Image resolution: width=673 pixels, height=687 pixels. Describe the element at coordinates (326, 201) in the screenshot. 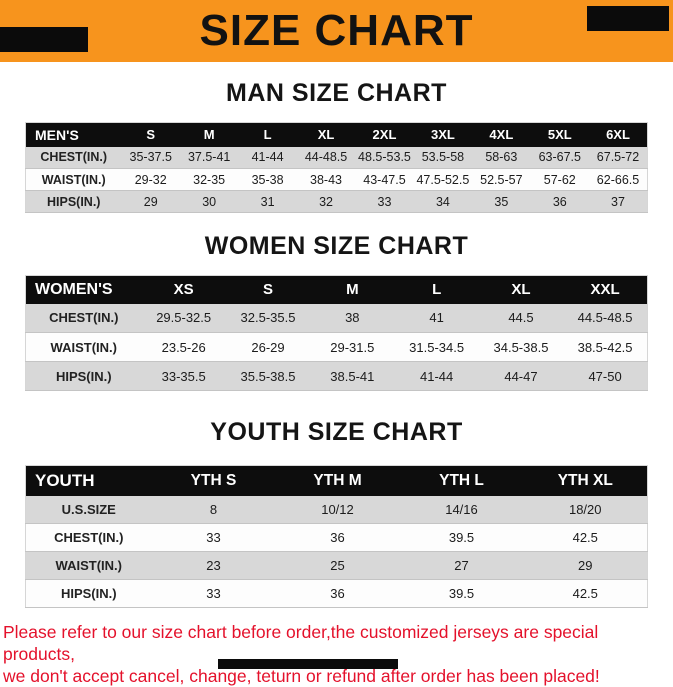

I see `size-value: 32` at that location.